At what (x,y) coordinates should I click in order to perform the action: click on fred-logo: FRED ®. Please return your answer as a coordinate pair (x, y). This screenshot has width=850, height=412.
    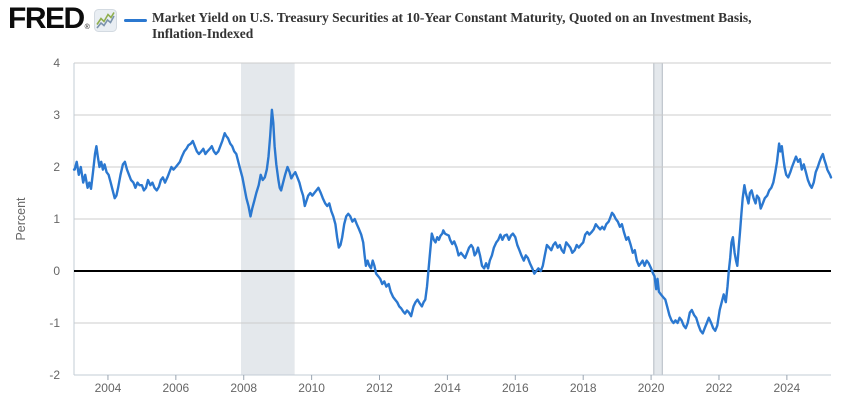
    Looking at the image, I should click on (62, 19).